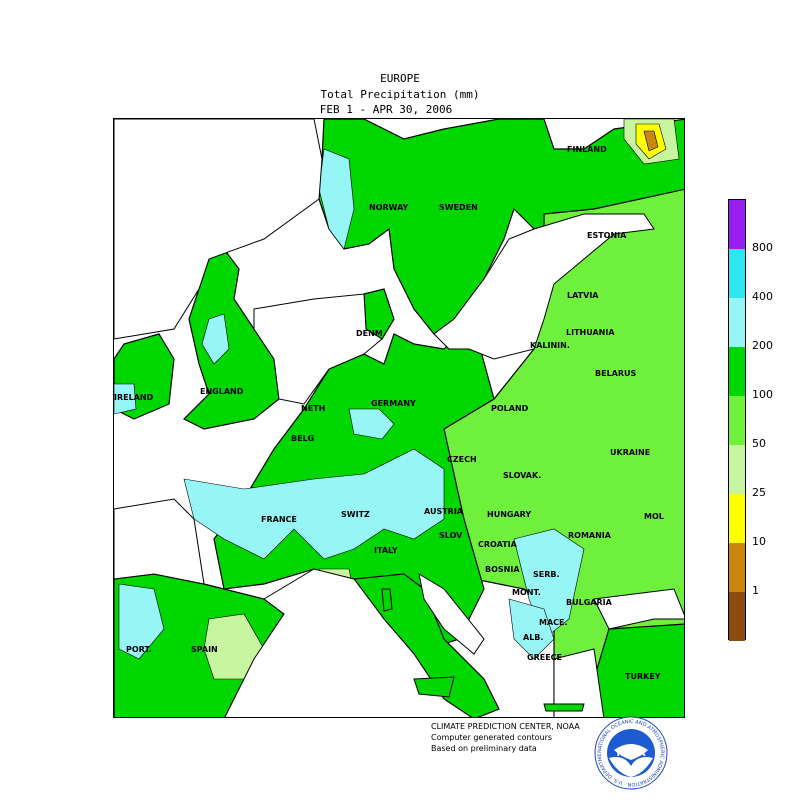  I want to click on country-label-bosnia: BOSNIA, so click(502, 569).